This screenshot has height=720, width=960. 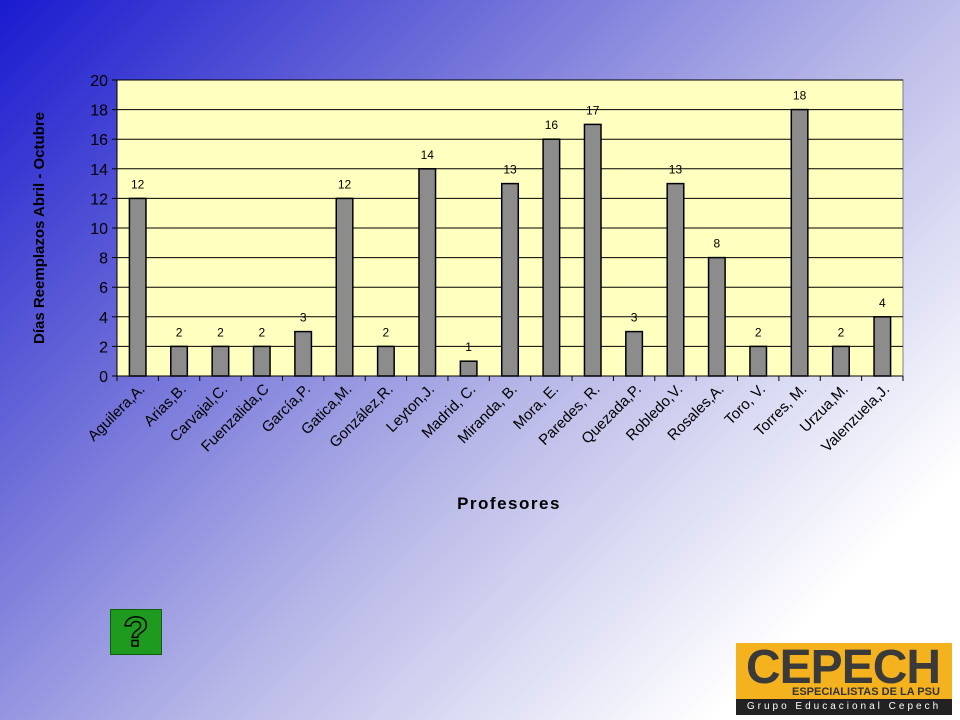 I want to click on y-tick-label: 4, so click(x=103, y=318).